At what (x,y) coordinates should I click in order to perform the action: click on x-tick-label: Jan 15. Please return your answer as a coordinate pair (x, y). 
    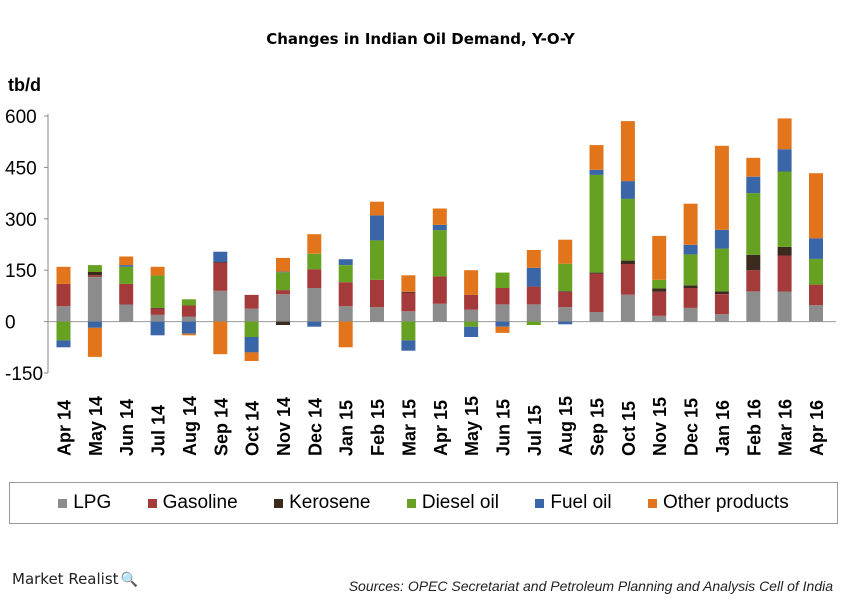
    Looking at the image, I should click on (347, 428).